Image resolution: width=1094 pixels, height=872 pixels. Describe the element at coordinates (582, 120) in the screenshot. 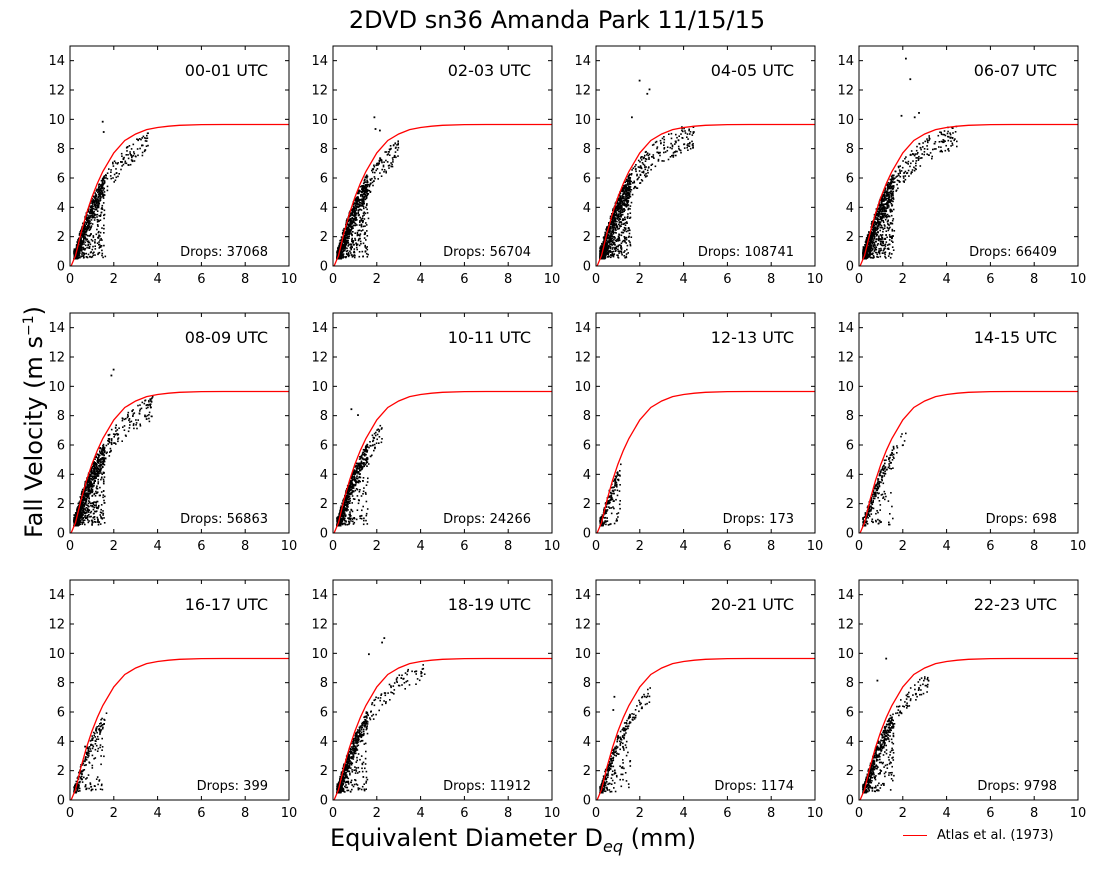

I see `y-tick-label: 10` at that location.